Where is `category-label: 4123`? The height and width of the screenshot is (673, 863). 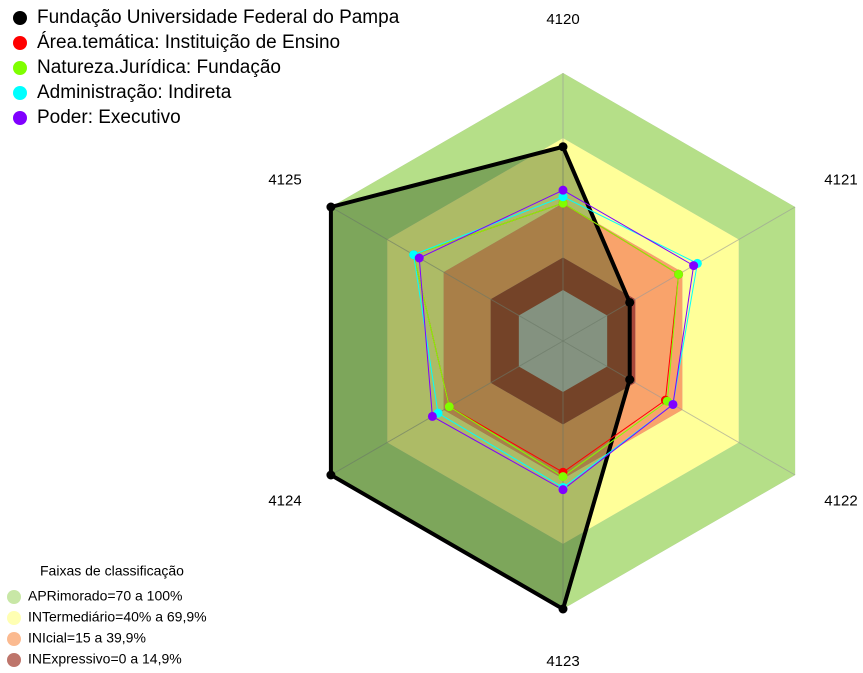 category-label: 4123 is located at coordinates (562, 661).